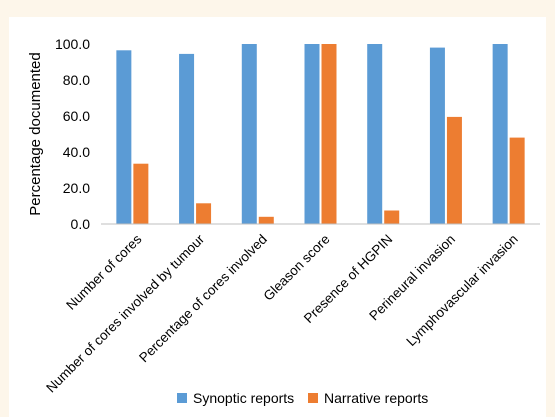  I want to click on y-tick-label: 0.0, so click(81, 224).